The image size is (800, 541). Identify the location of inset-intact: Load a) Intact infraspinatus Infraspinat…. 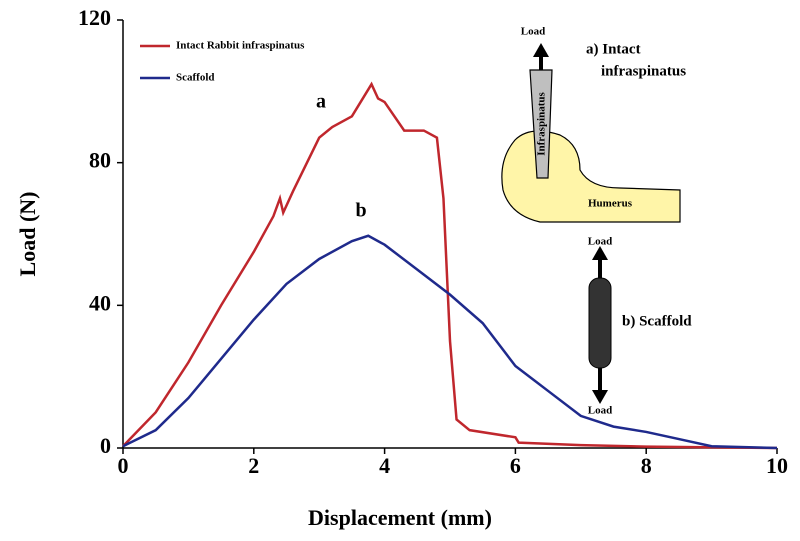
(593, 124).